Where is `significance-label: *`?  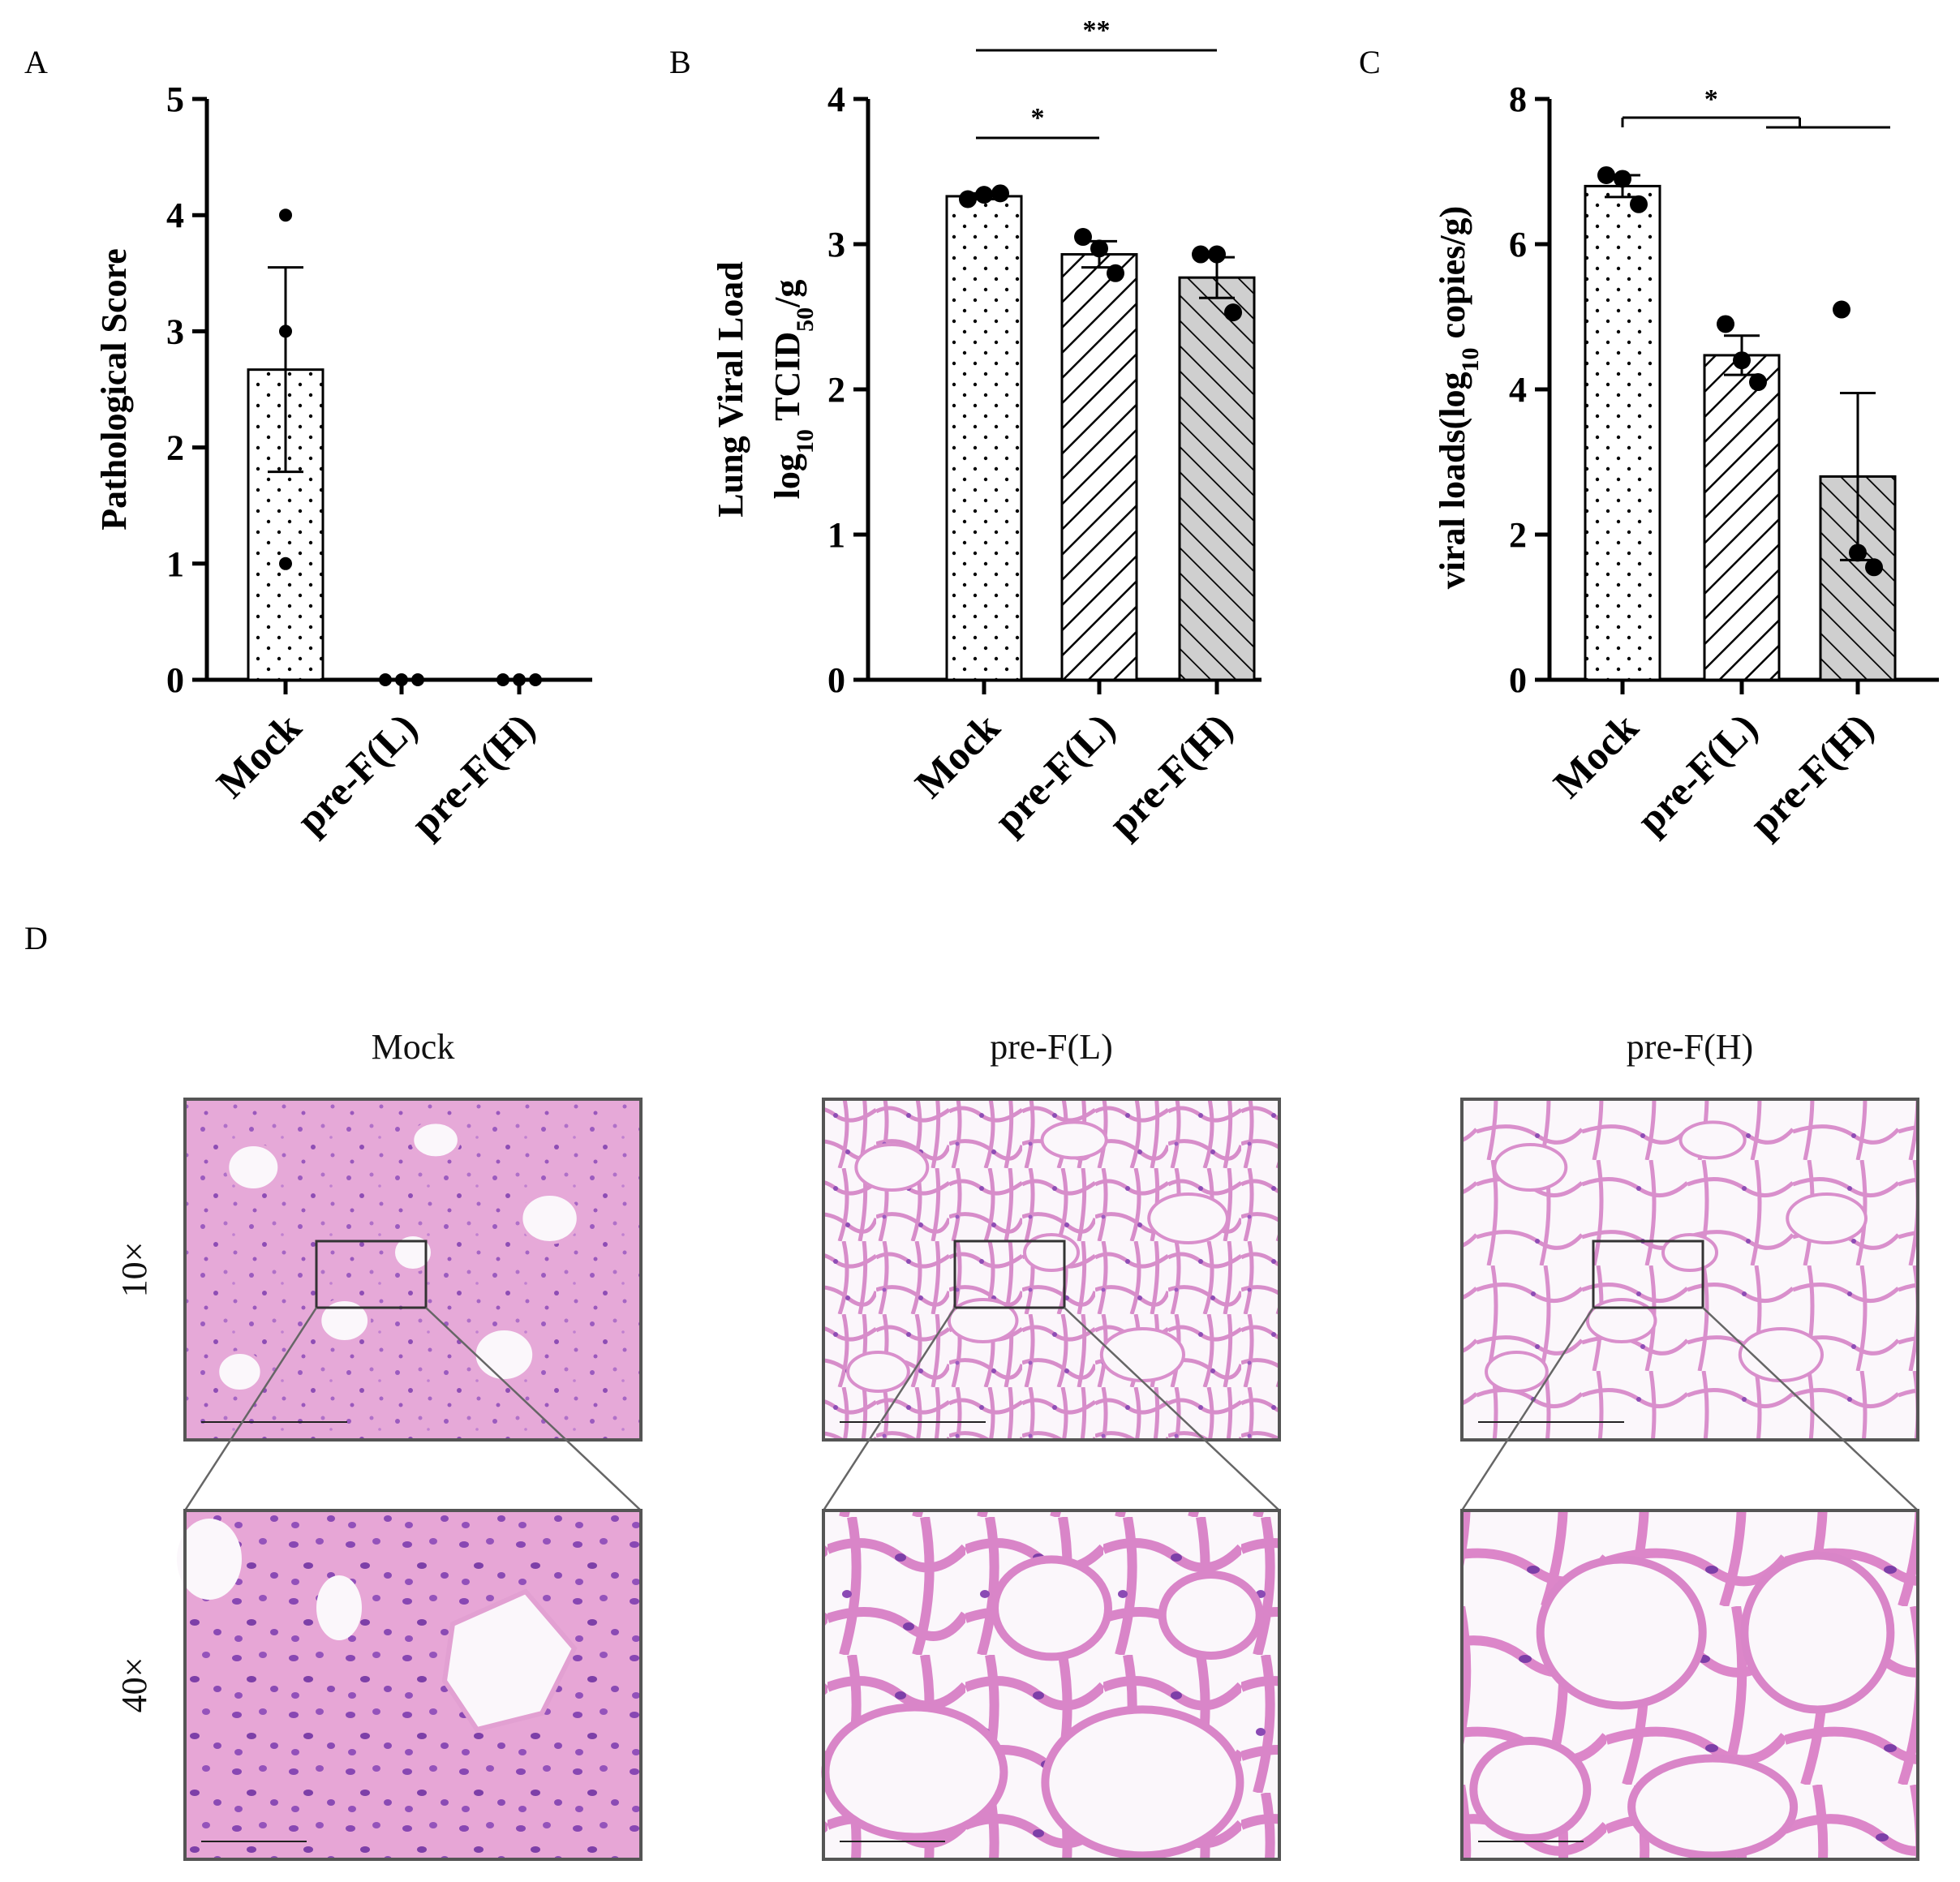 significance-label: * is located at coordinates (1038, 118).